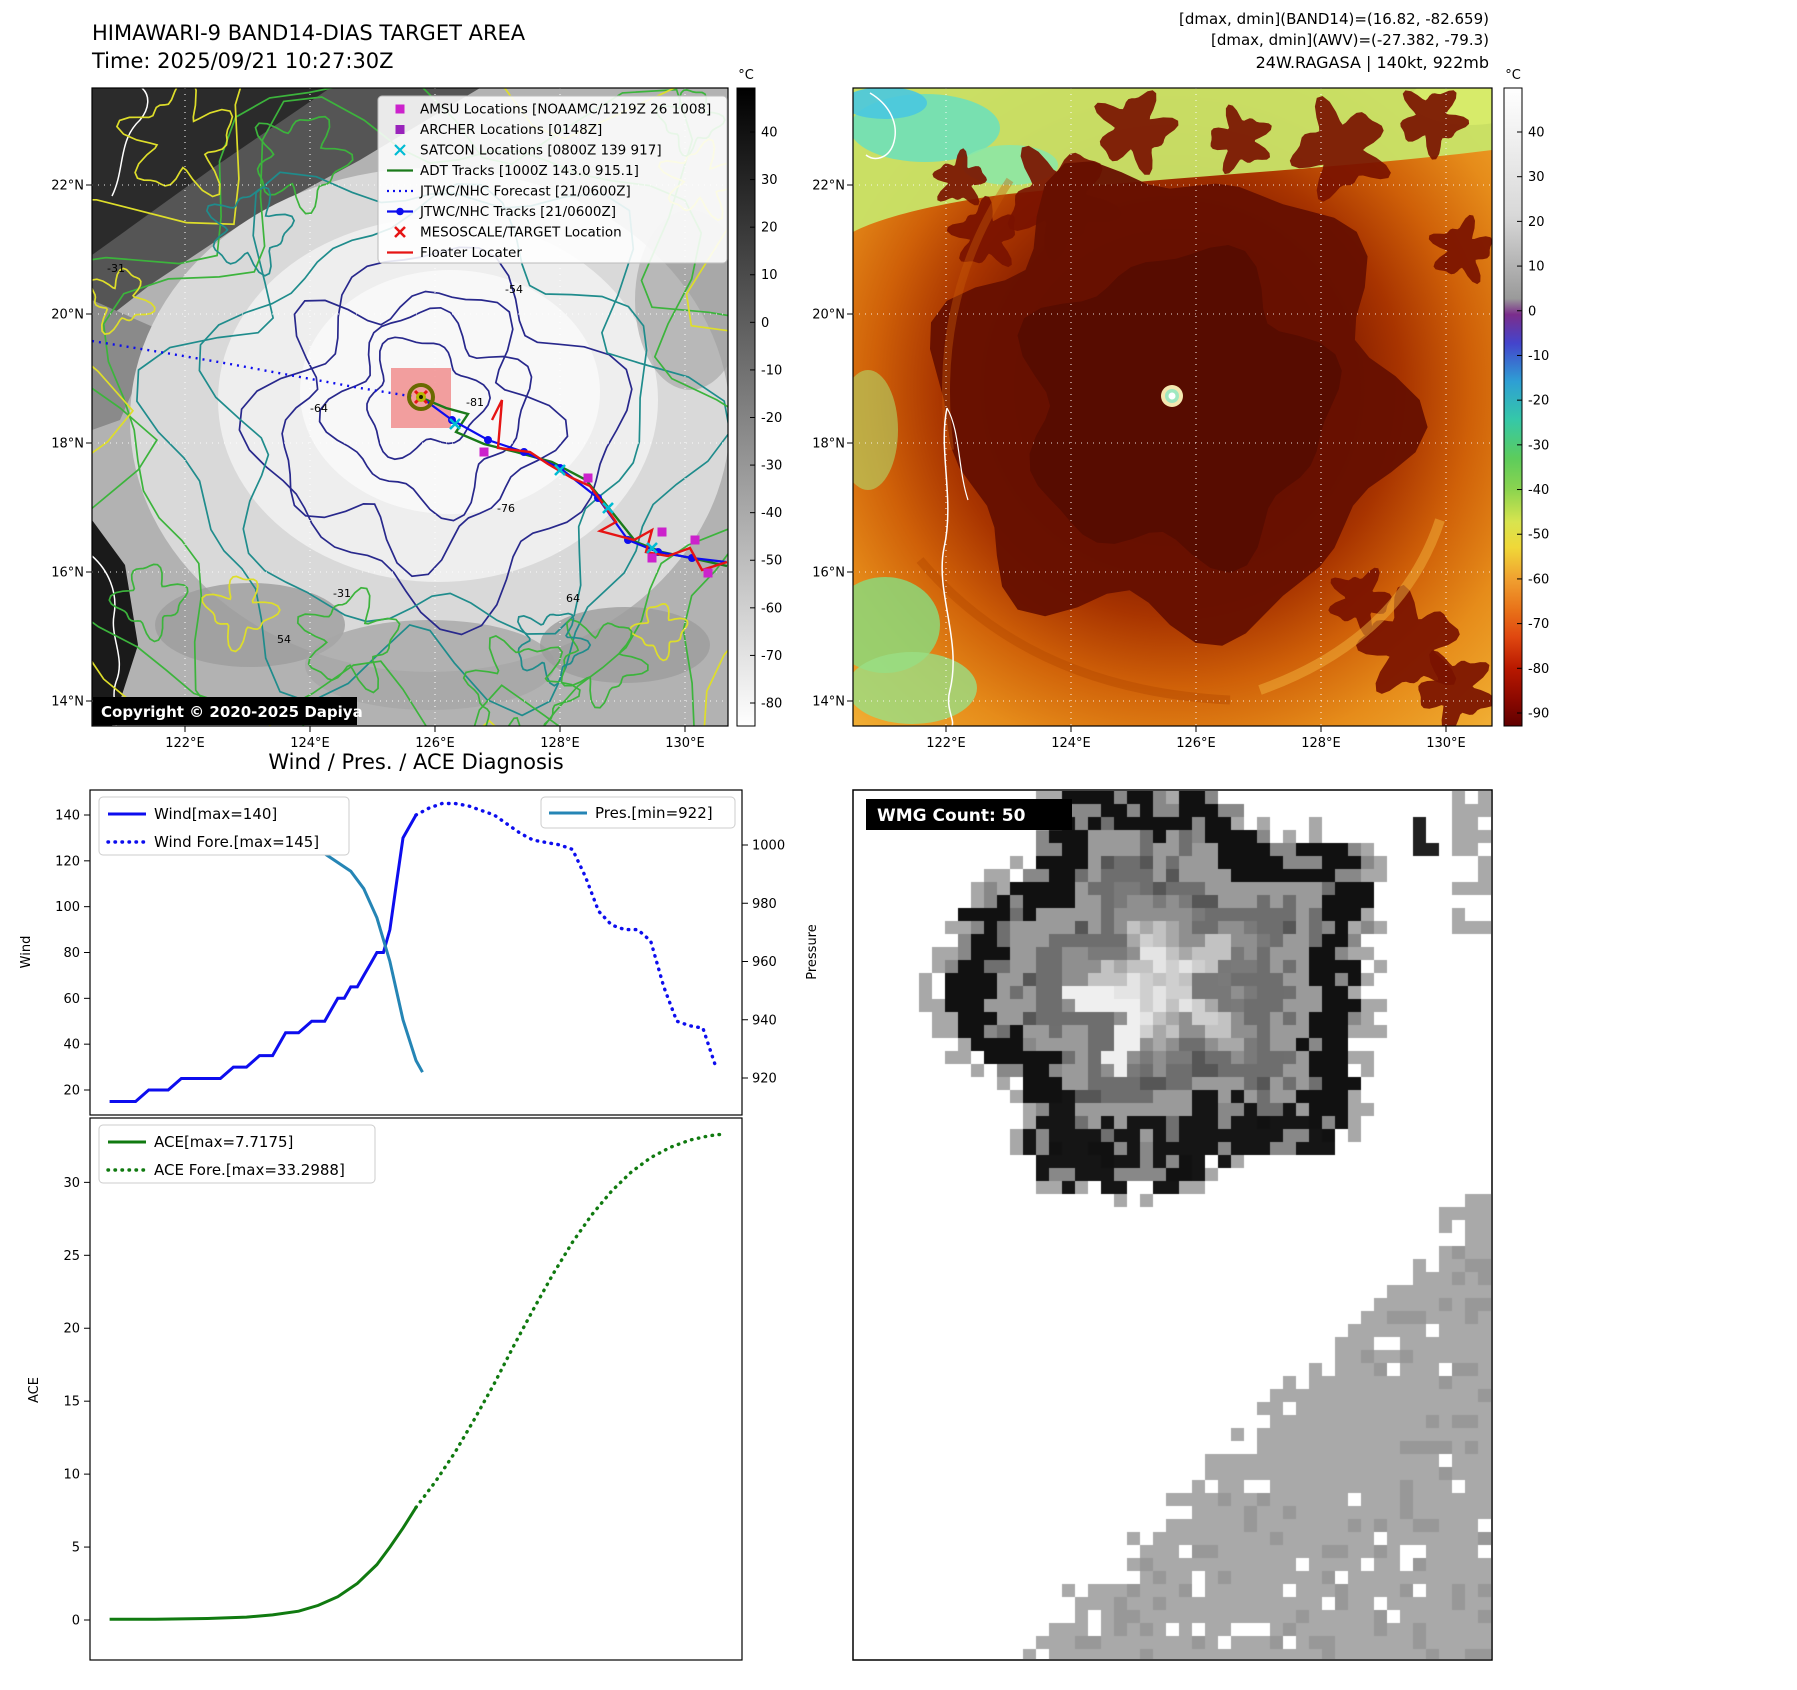 This screenshot has width=1797, height=1690. Describe the element at coordinates (71, 1091) in the screenshot. I see `wind-tick-label: 20` at that location.